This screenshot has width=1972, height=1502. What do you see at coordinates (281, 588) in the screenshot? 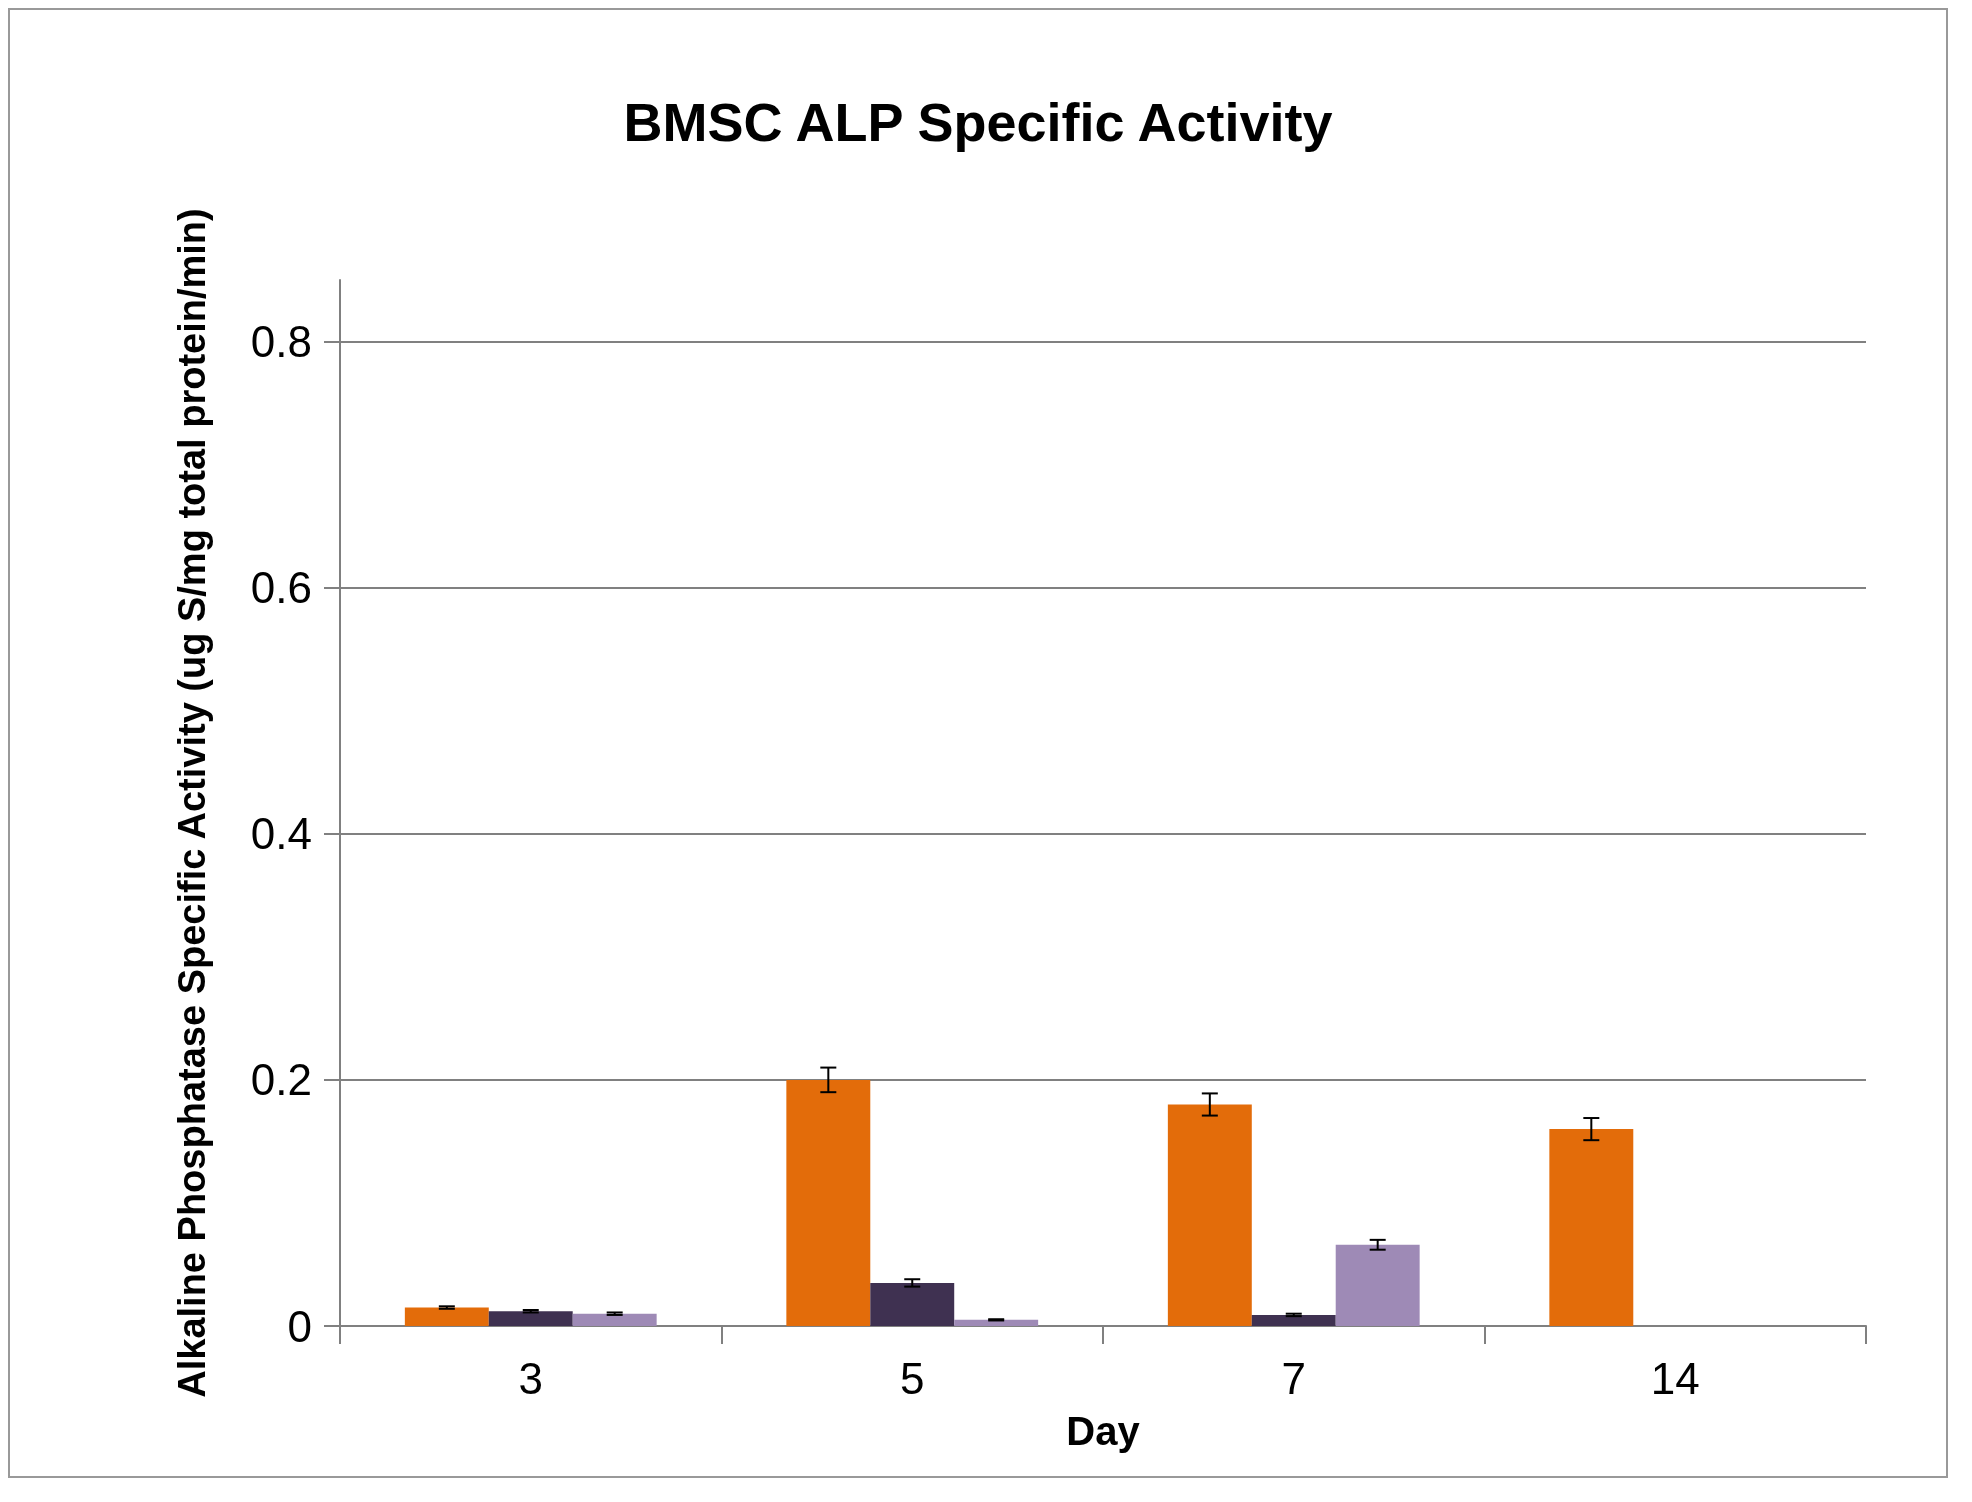
I see `y-tick-label: 0.6` at bounding box center [281, 588].